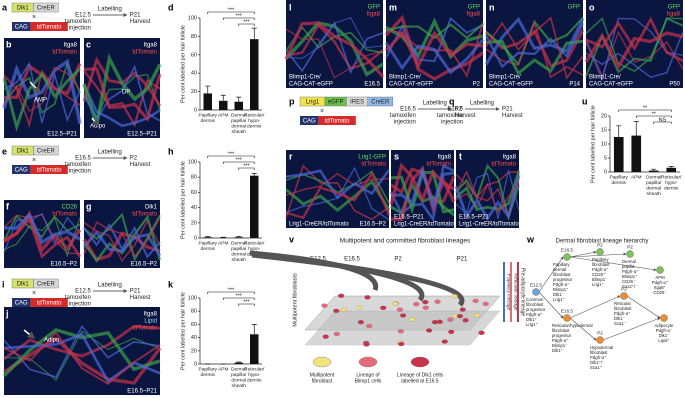 The image size is (685, 398). Describe the element at coordinates (599, 279) in the screenshot. I see `node-label: Blimp1⁻` at that location.